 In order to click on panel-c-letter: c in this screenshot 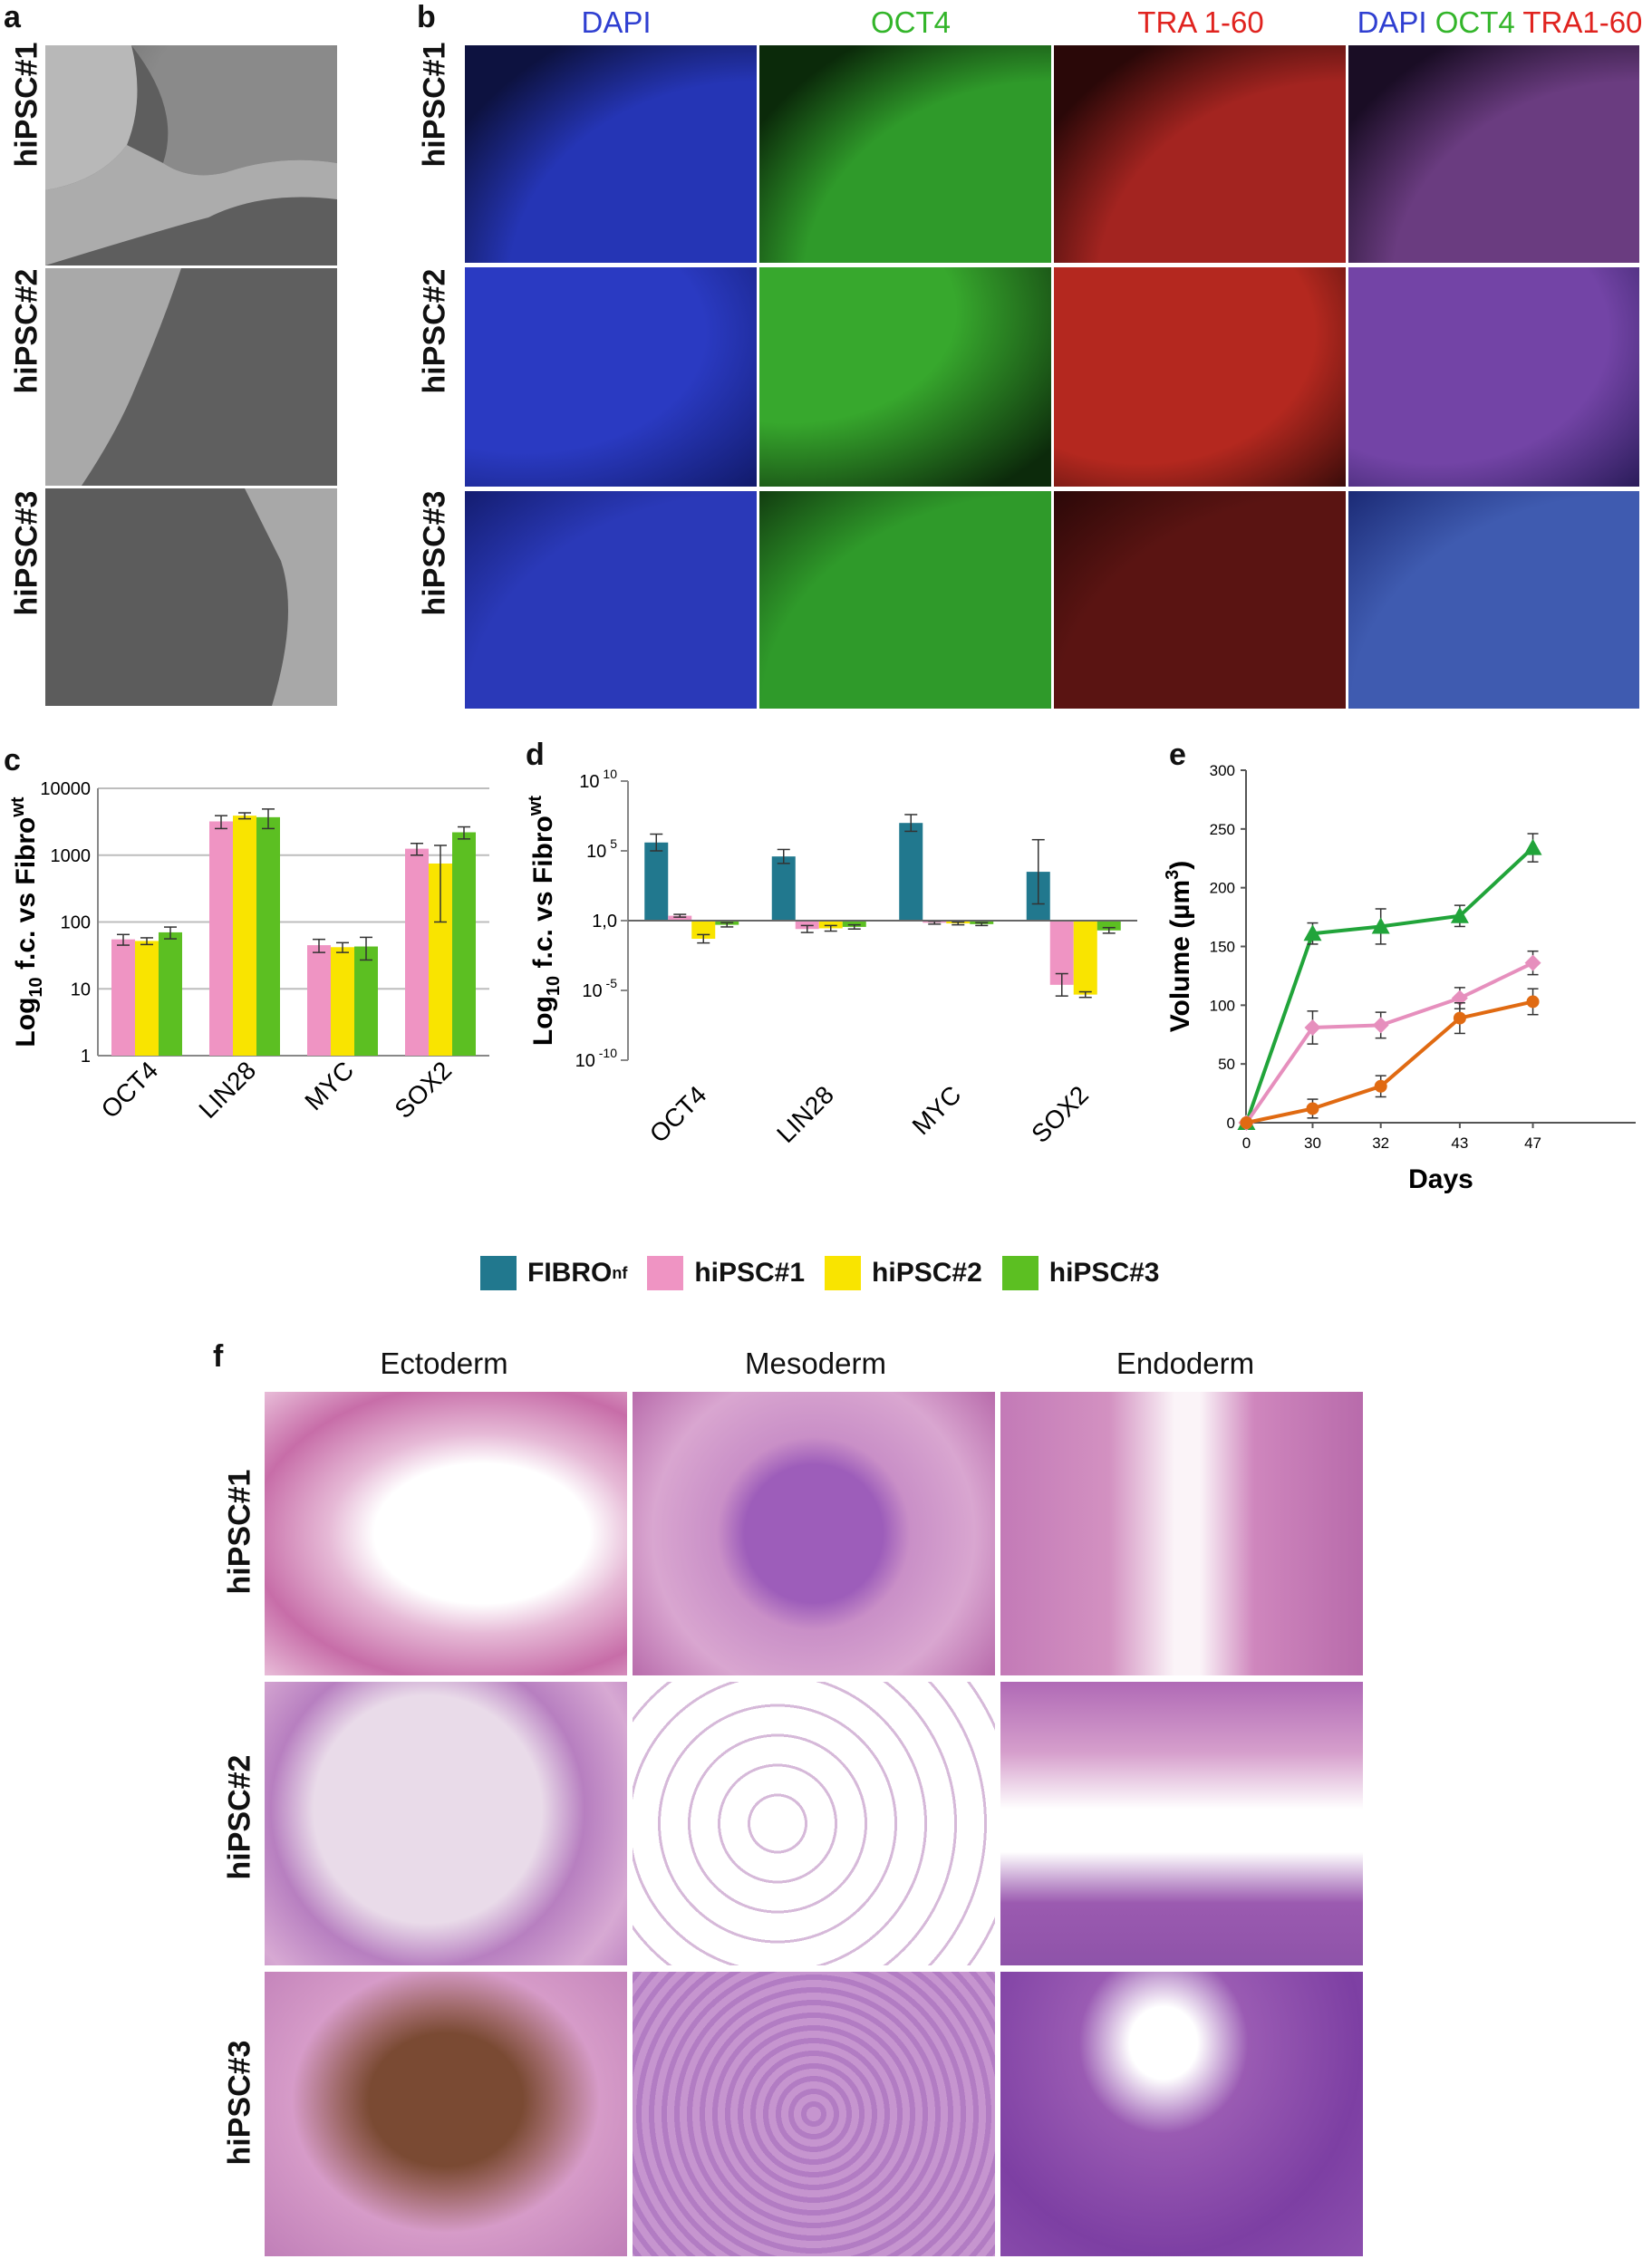, I will do `click(12, 760)`.